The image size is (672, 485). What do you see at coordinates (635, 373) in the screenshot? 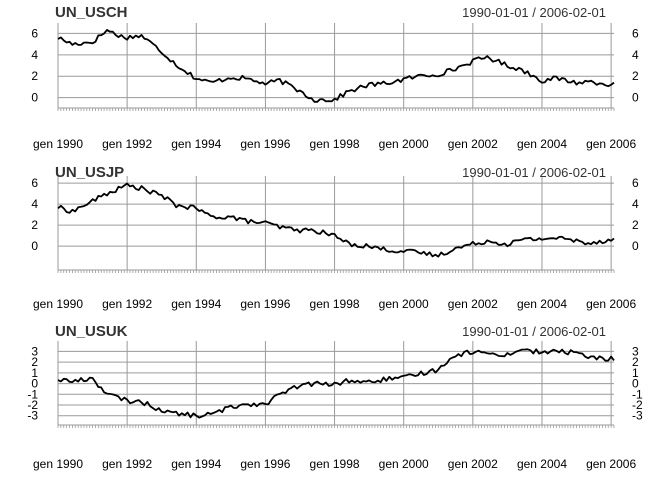
I see `y-tick-label-right: 1` at bounding box center [635, 373].